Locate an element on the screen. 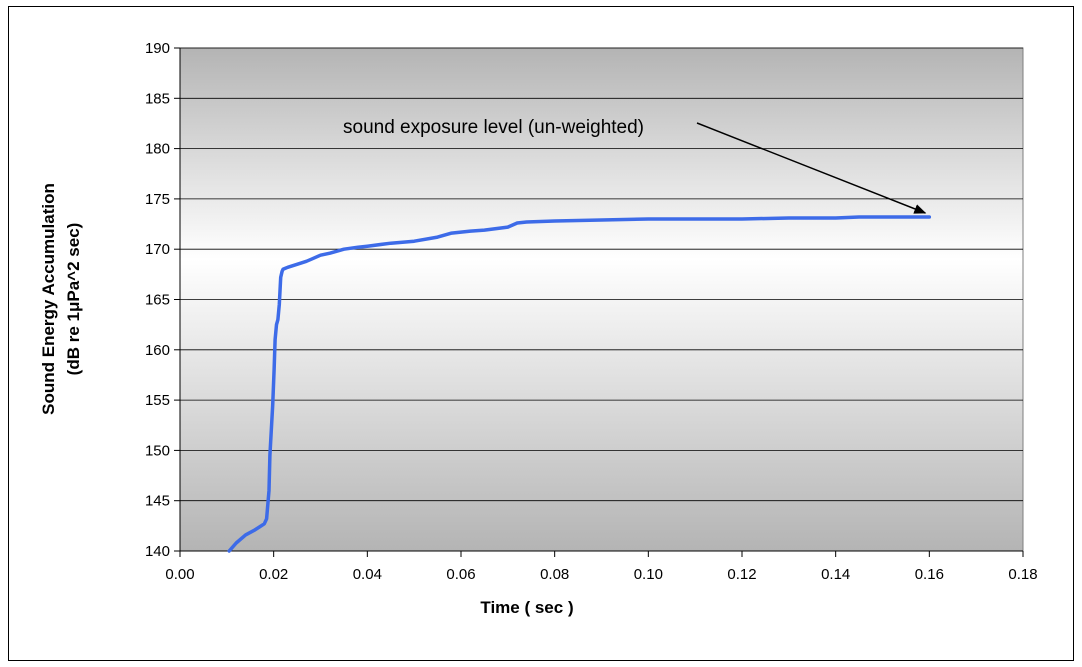 The height and width of the screenshot is (667, 1082). y-tick-label: 185 is located at coordinates (157, 98).